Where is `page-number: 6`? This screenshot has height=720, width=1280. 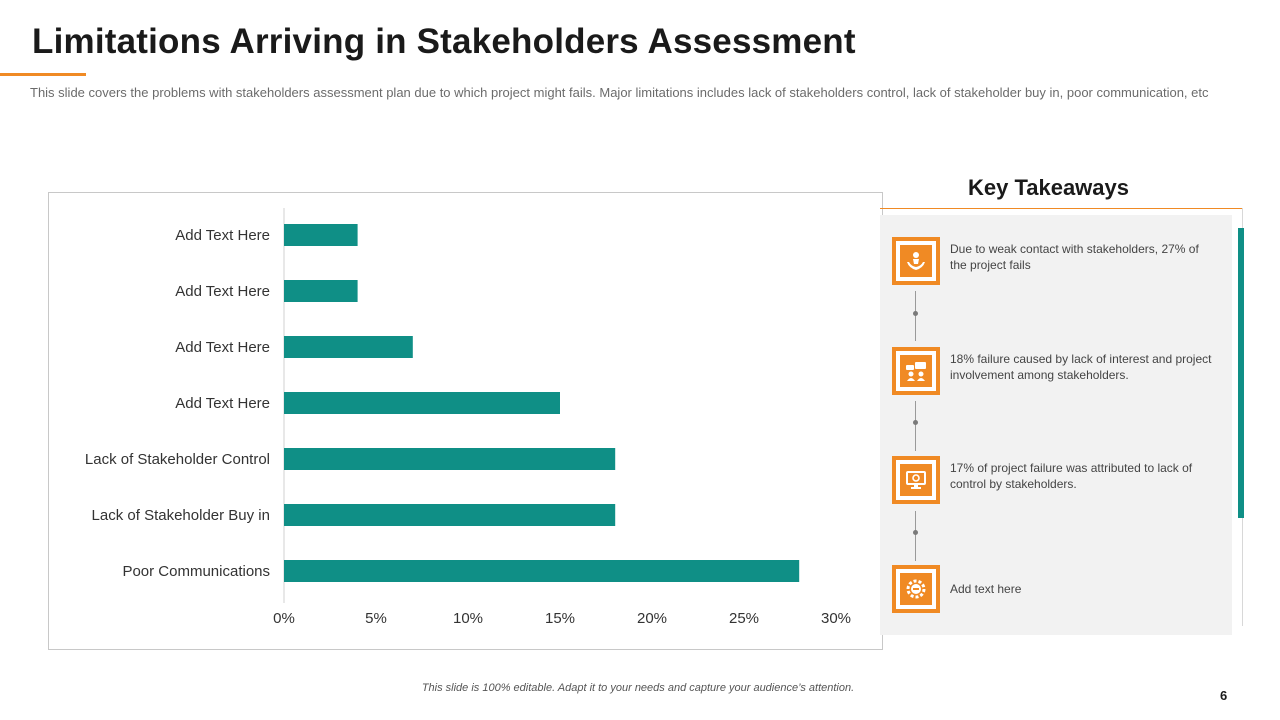 page-number: 6 is located at coordinates (1224, 695).